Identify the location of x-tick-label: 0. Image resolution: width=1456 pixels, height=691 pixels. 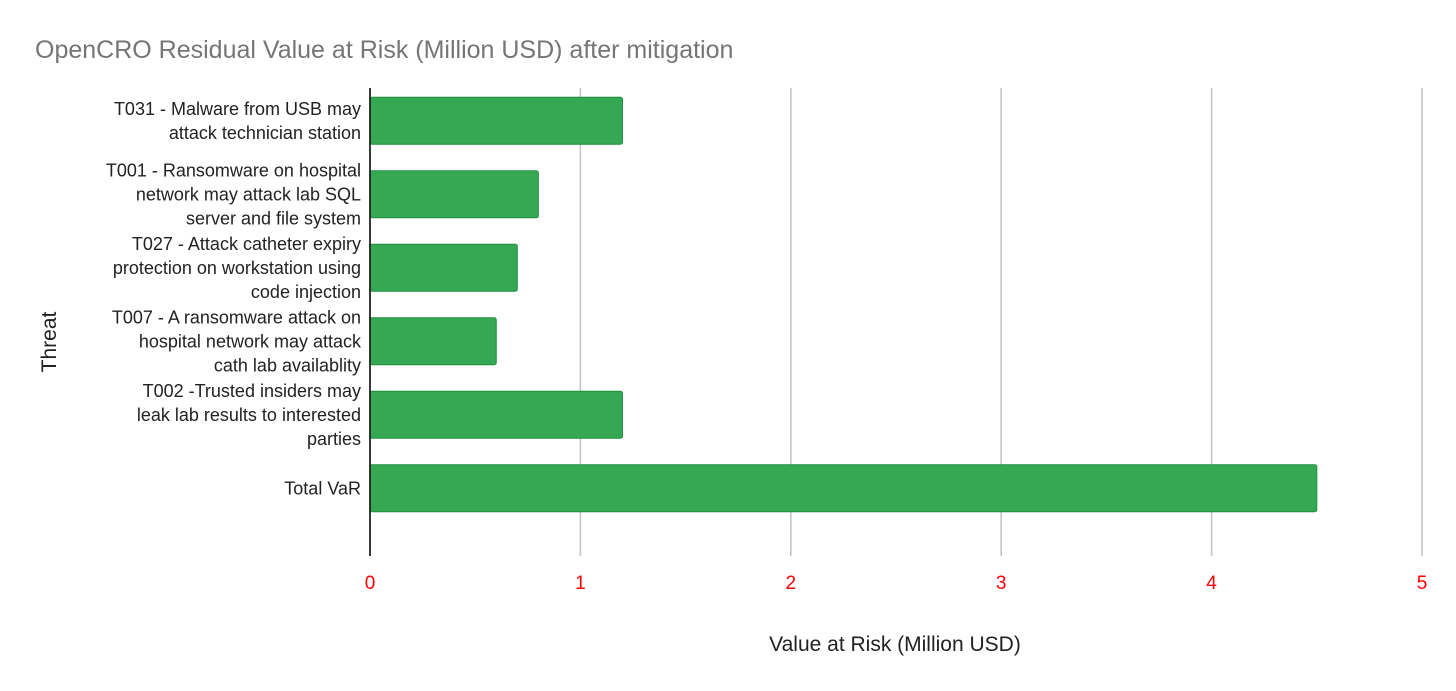
(370, 583).